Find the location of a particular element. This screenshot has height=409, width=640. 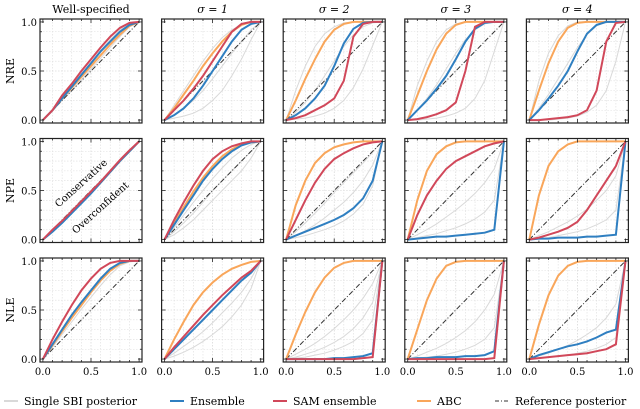

column-title: σ = 4 is located at coordinates (577, 9).